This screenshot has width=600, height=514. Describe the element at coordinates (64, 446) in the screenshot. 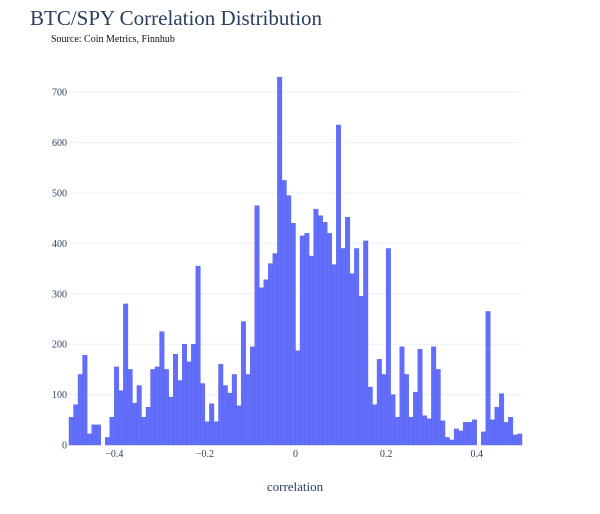

I see `y-tick-label: 0` at that location.